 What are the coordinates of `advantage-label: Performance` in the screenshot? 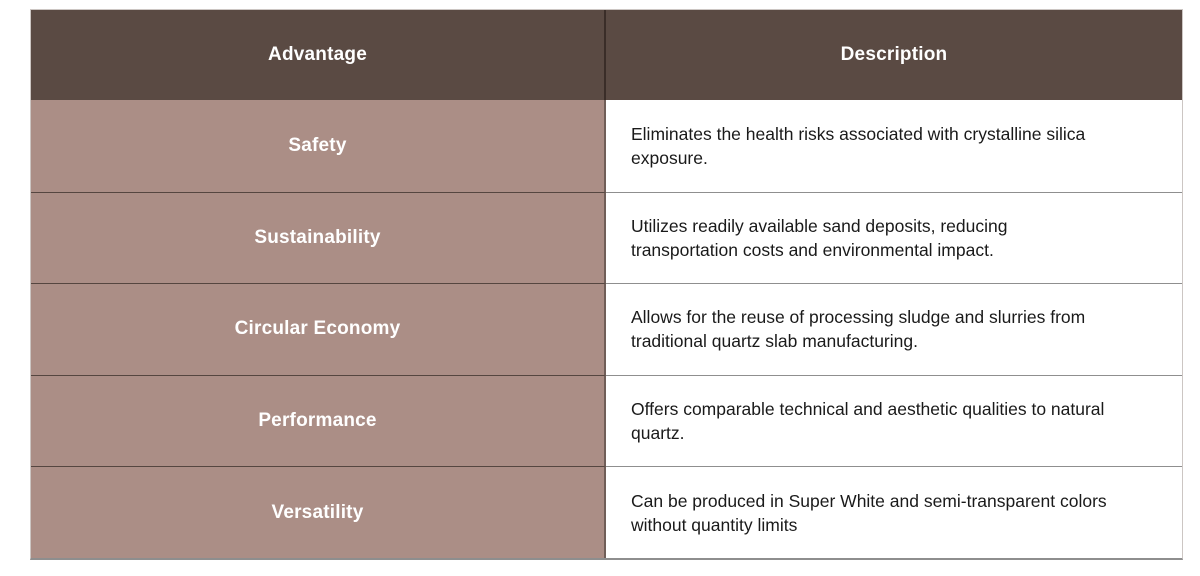 It's located at (317, 421).